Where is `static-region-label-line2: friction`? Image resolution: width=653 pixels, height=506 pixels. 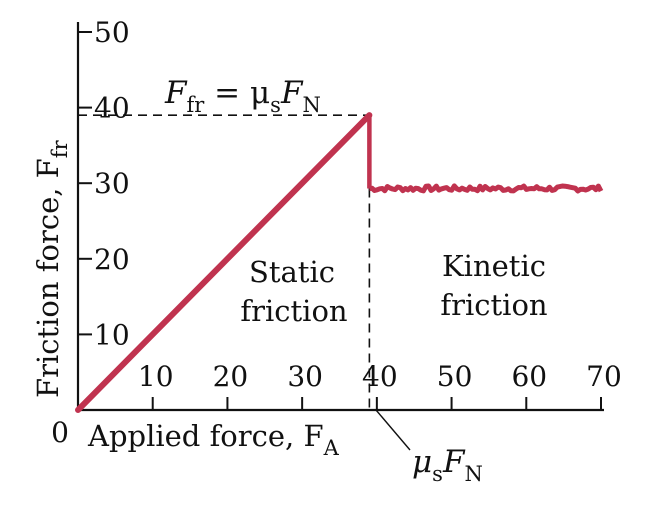
static-region-label-line2: friction is located at coordinates (293, 311).